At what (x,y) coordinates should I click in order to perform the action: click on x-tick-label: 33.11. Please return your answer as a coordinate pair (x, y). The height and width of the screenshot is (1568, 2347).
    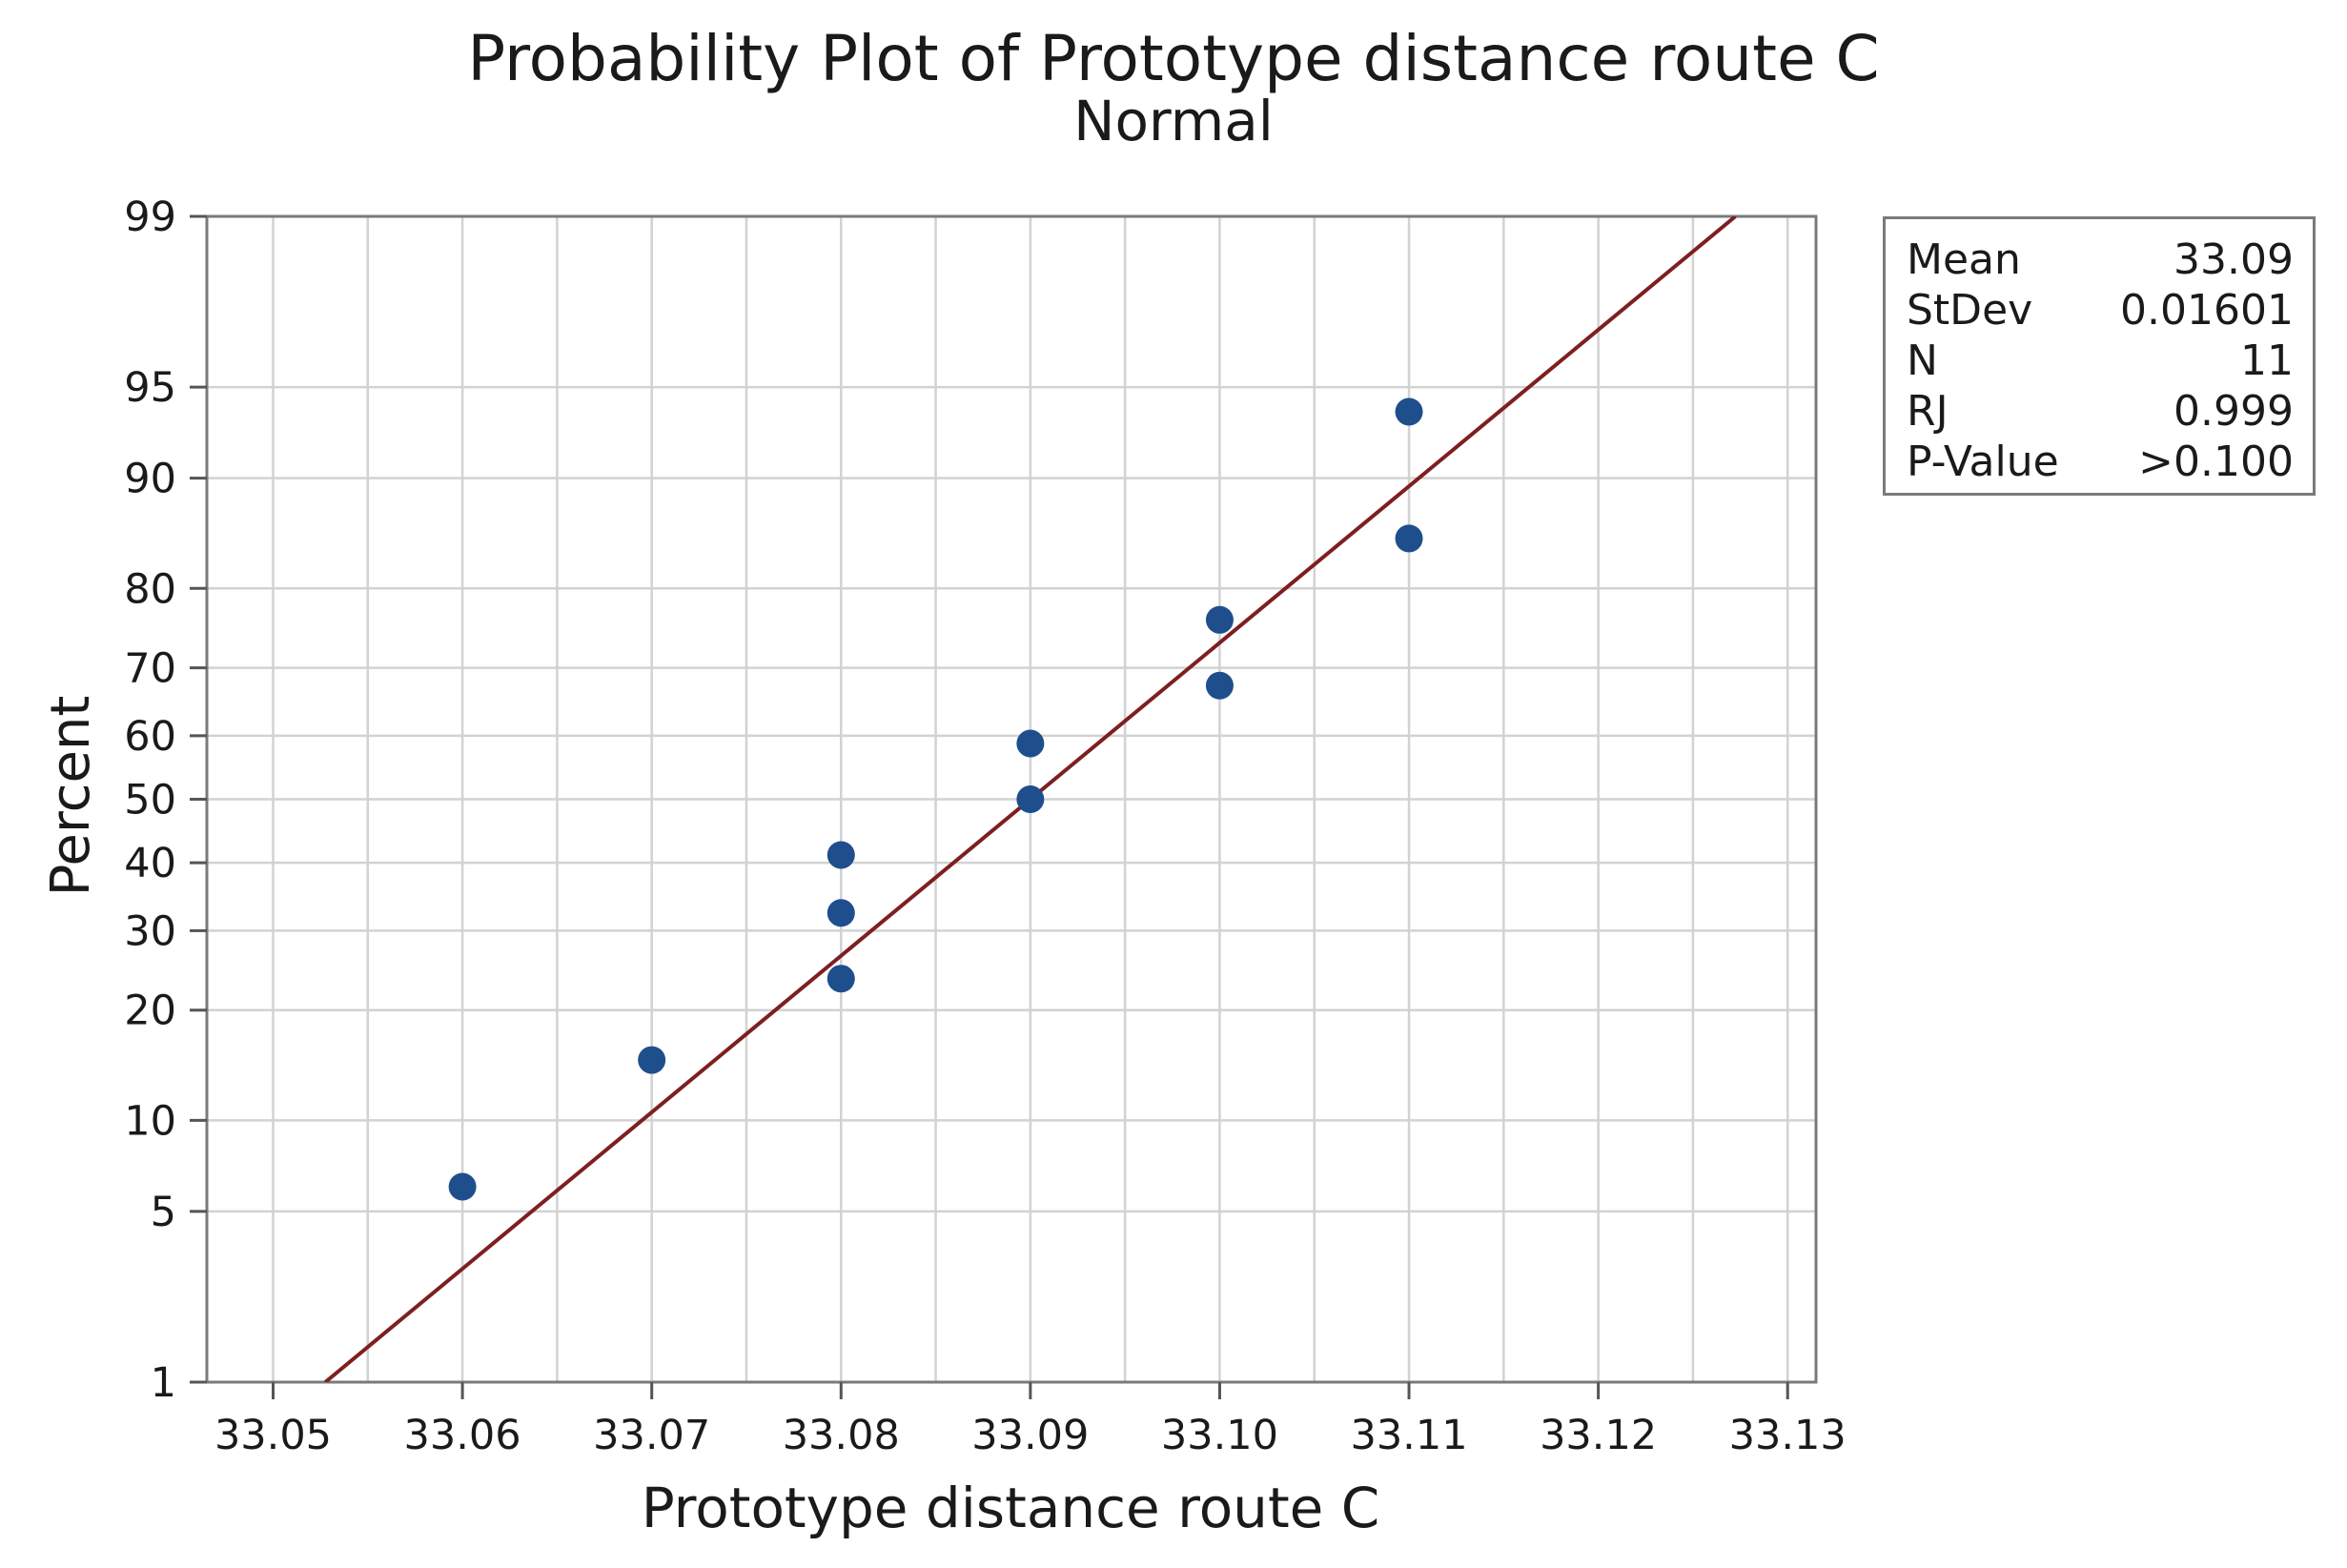
    Looking at the image, I should click on (1408, 1435).